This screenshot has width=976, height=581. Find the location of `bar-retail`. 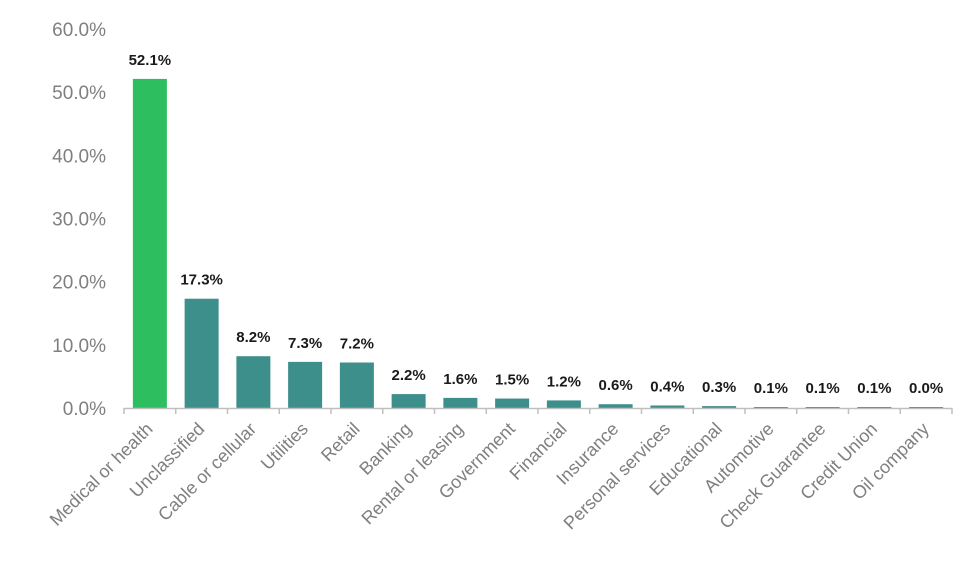

bar-retail is located at coordinates (356, 385).